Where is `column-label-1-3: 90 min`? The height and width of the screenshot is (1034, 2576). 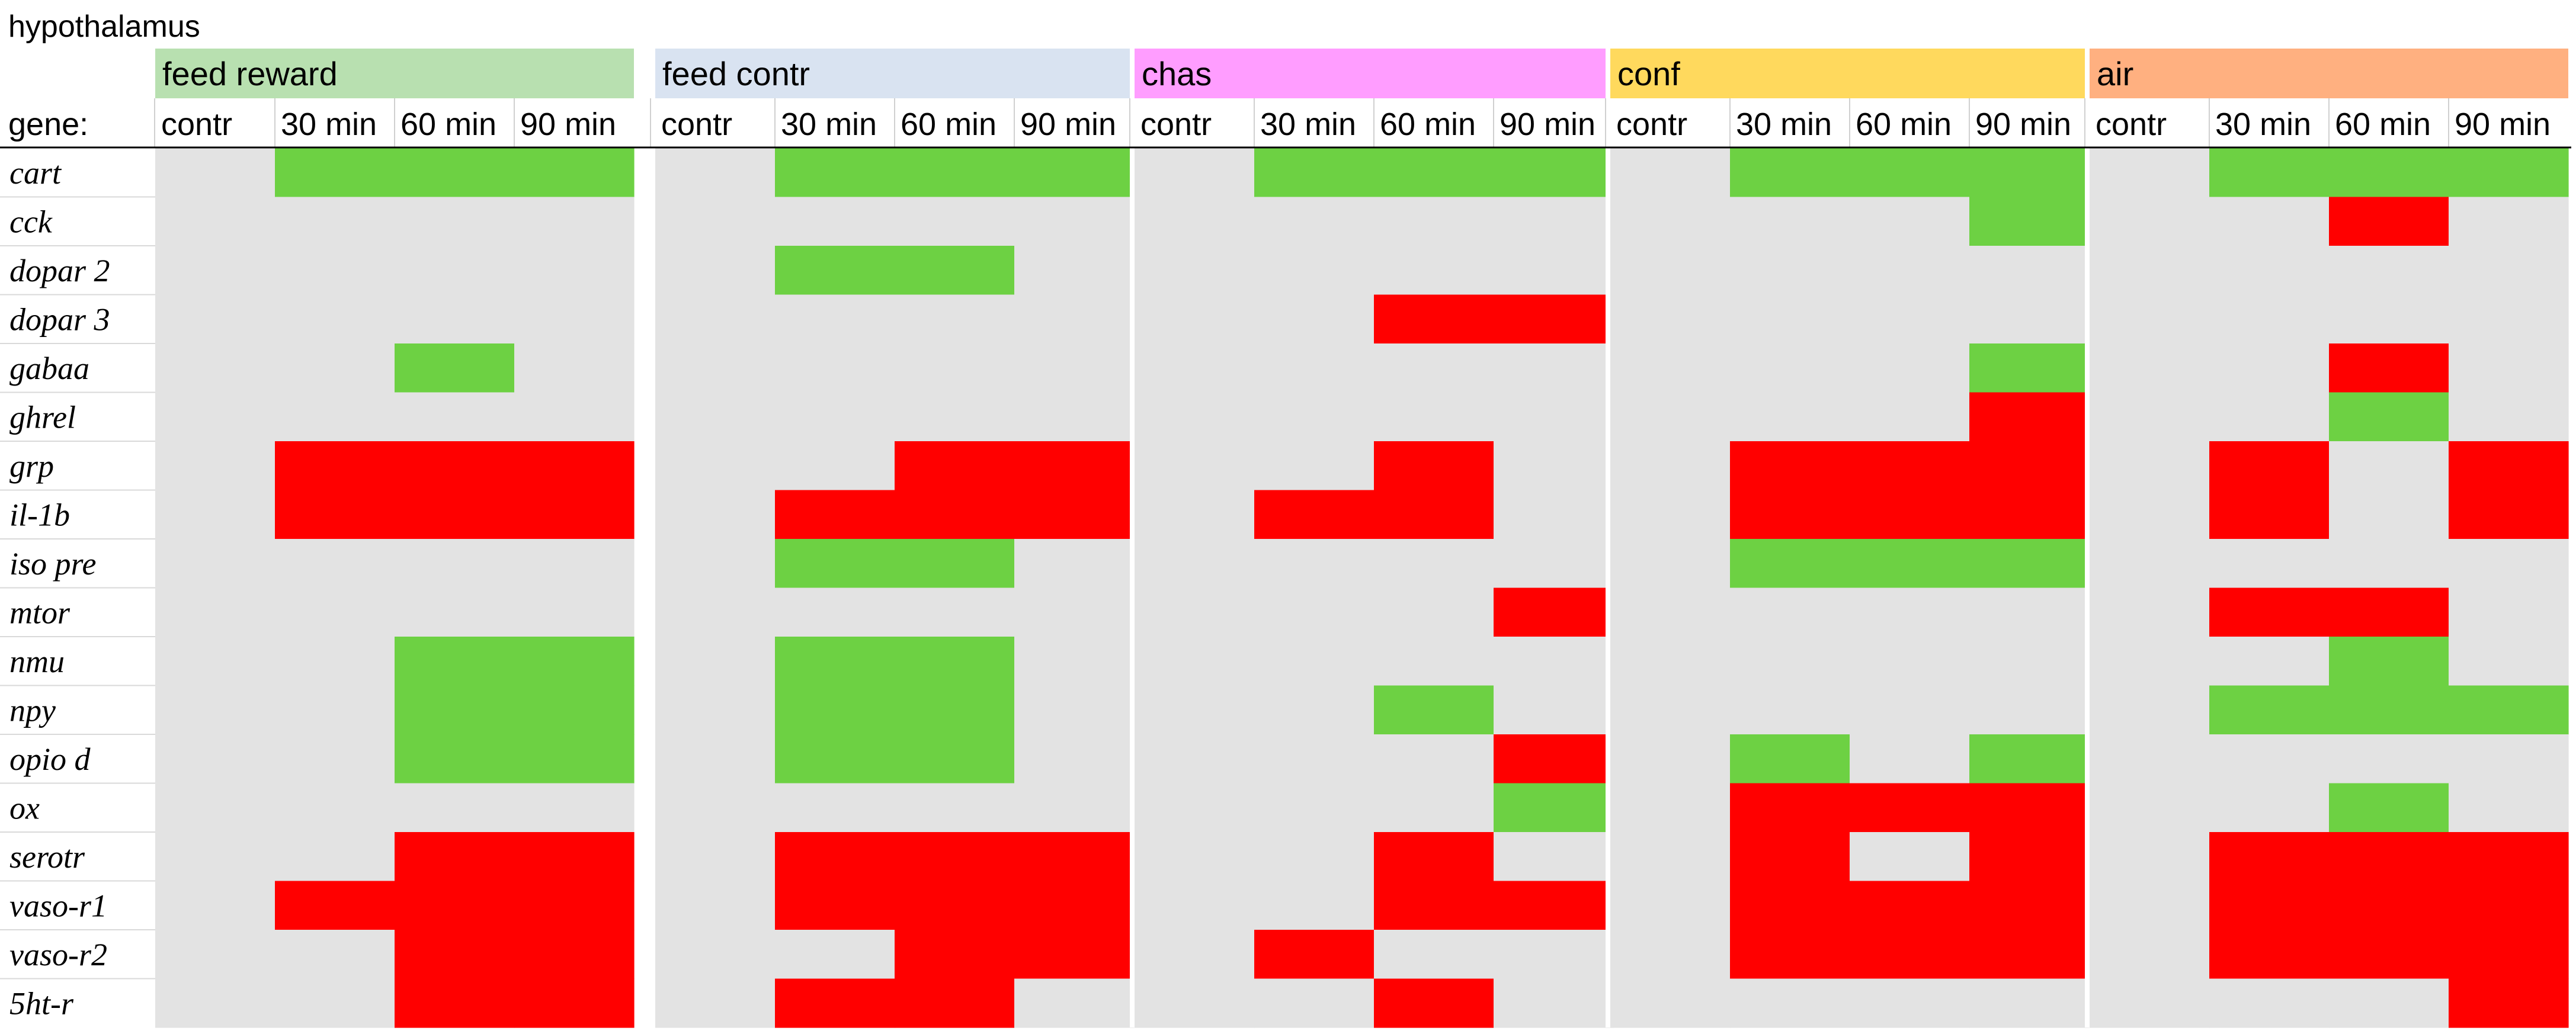 column-label-1-3: 90 min is located at coordinates (1068, 124).